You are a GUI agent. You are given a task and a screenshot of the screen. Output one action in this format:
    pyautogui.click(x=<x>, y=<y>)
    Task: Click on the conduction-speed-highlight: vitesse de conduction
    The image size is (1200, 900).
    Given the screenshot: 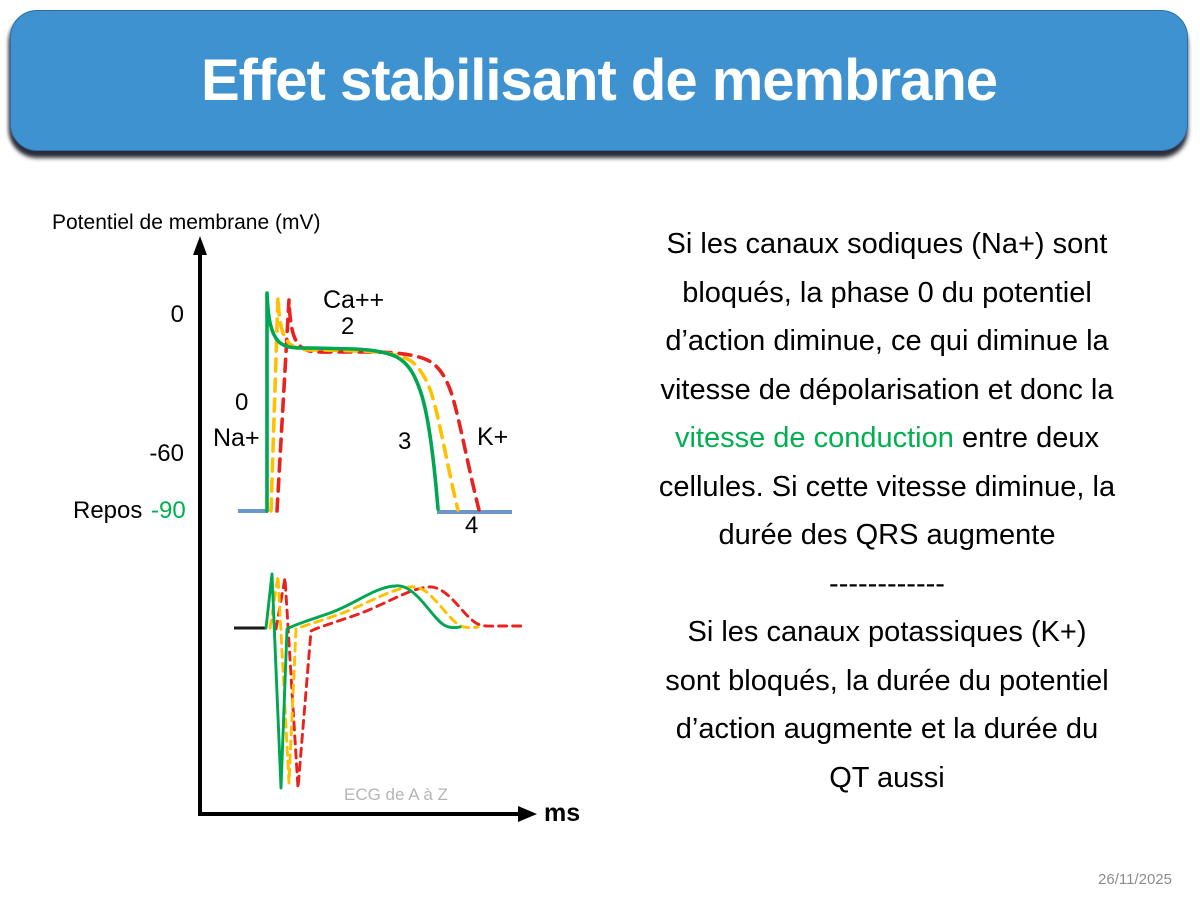 What is the action you would take?
    pyautogui.click(x=814, y=438)
    